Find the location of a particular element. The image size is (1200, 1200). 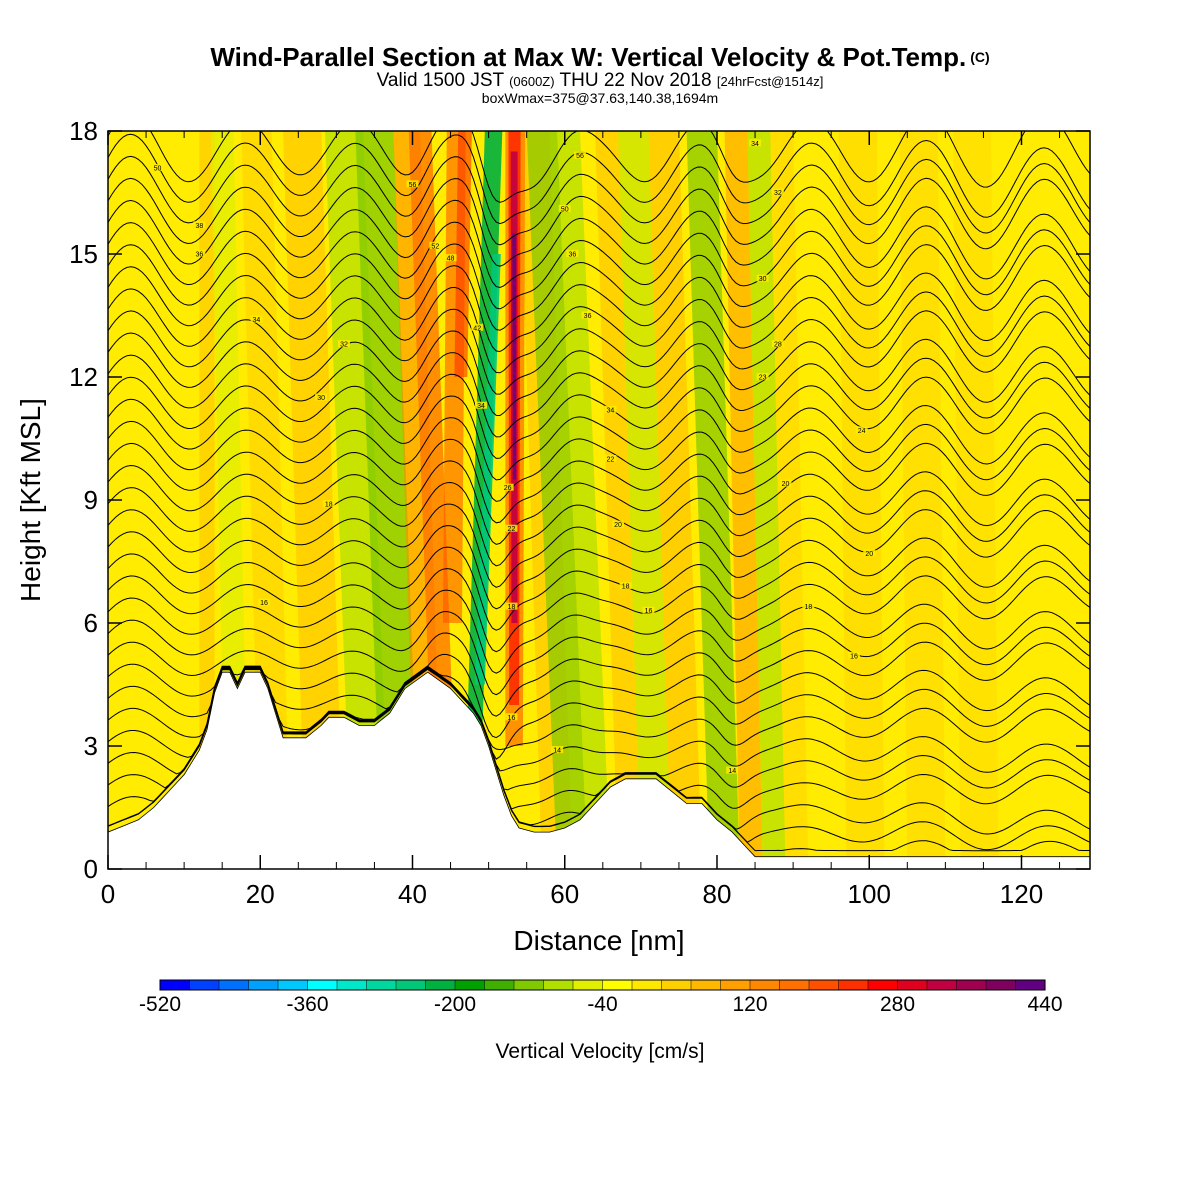

contour-label-text: 22 is located at coordinates (611, 460).